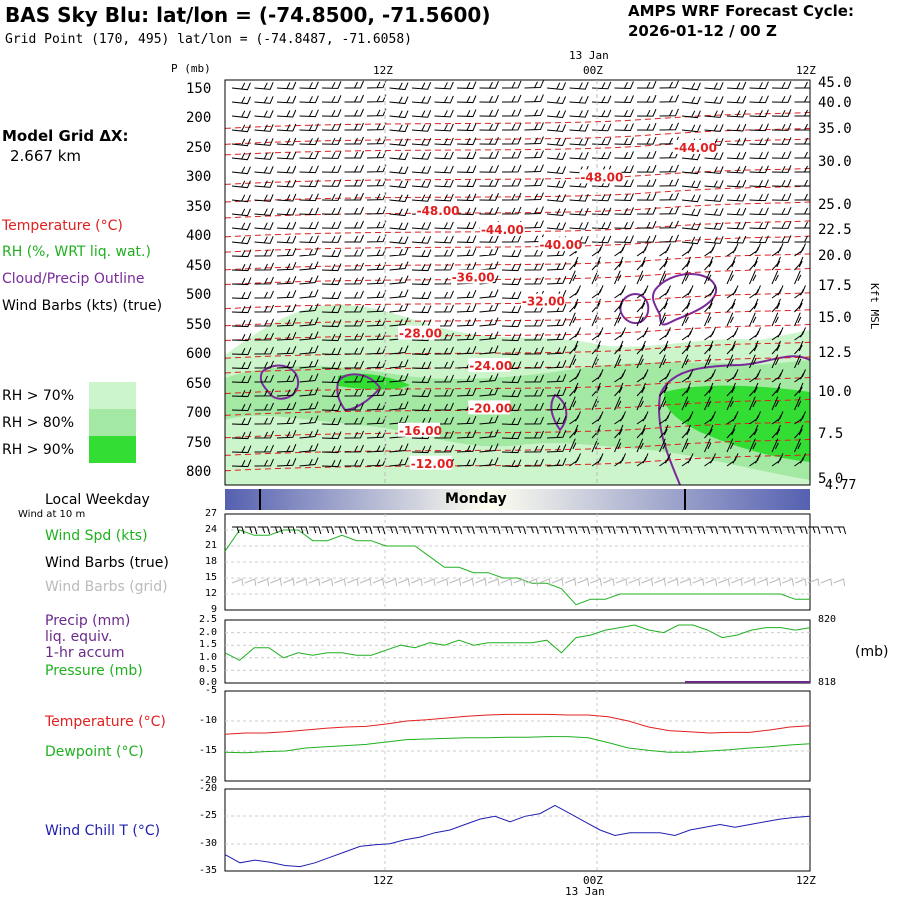 Image resolution: width=900 pixels, height=900 pixels. What do you see at coordinates (420, 431) in the screenshot?
I see `temp-label-10: -16.00` at bounding box center [420, 431].